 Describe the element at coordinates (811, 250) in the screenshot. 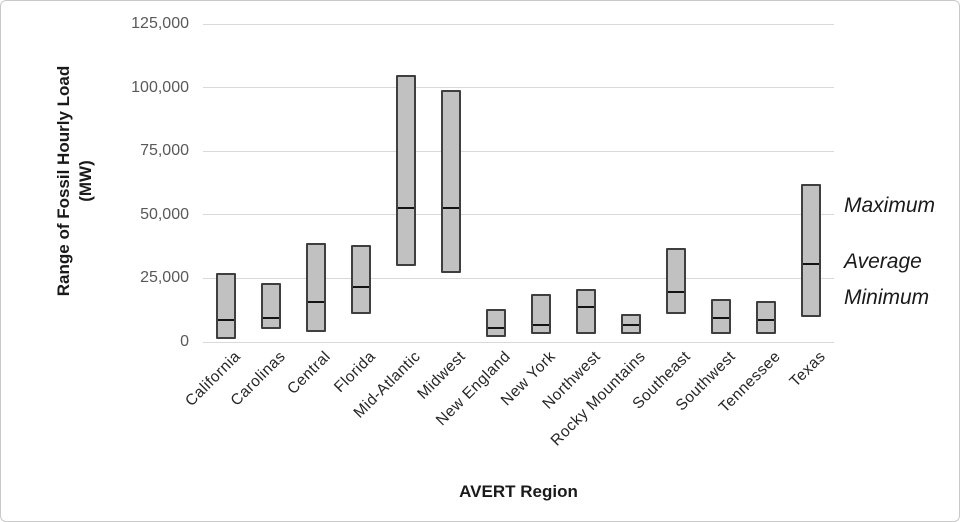

I see `range-bar-texas` at that location.